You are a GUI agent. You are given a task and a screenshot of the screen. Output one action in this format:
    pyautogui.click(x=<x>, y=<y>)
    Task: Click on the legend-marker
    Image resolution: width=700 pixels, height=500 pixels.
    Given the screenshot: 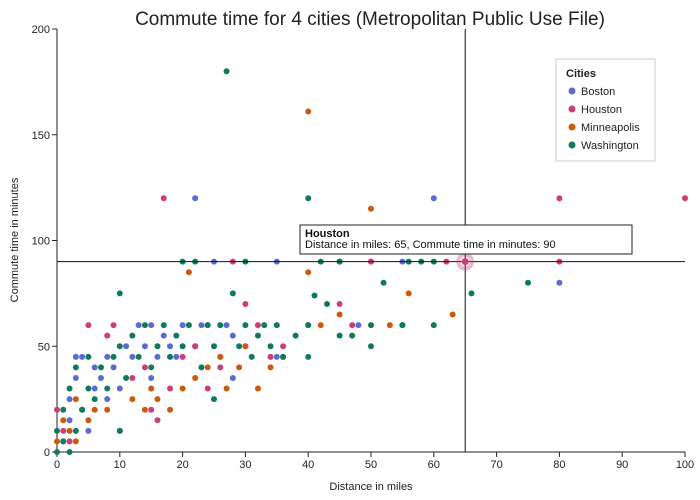 What is the action you would take?
    pyautogui.click(x=572, y=91)
    